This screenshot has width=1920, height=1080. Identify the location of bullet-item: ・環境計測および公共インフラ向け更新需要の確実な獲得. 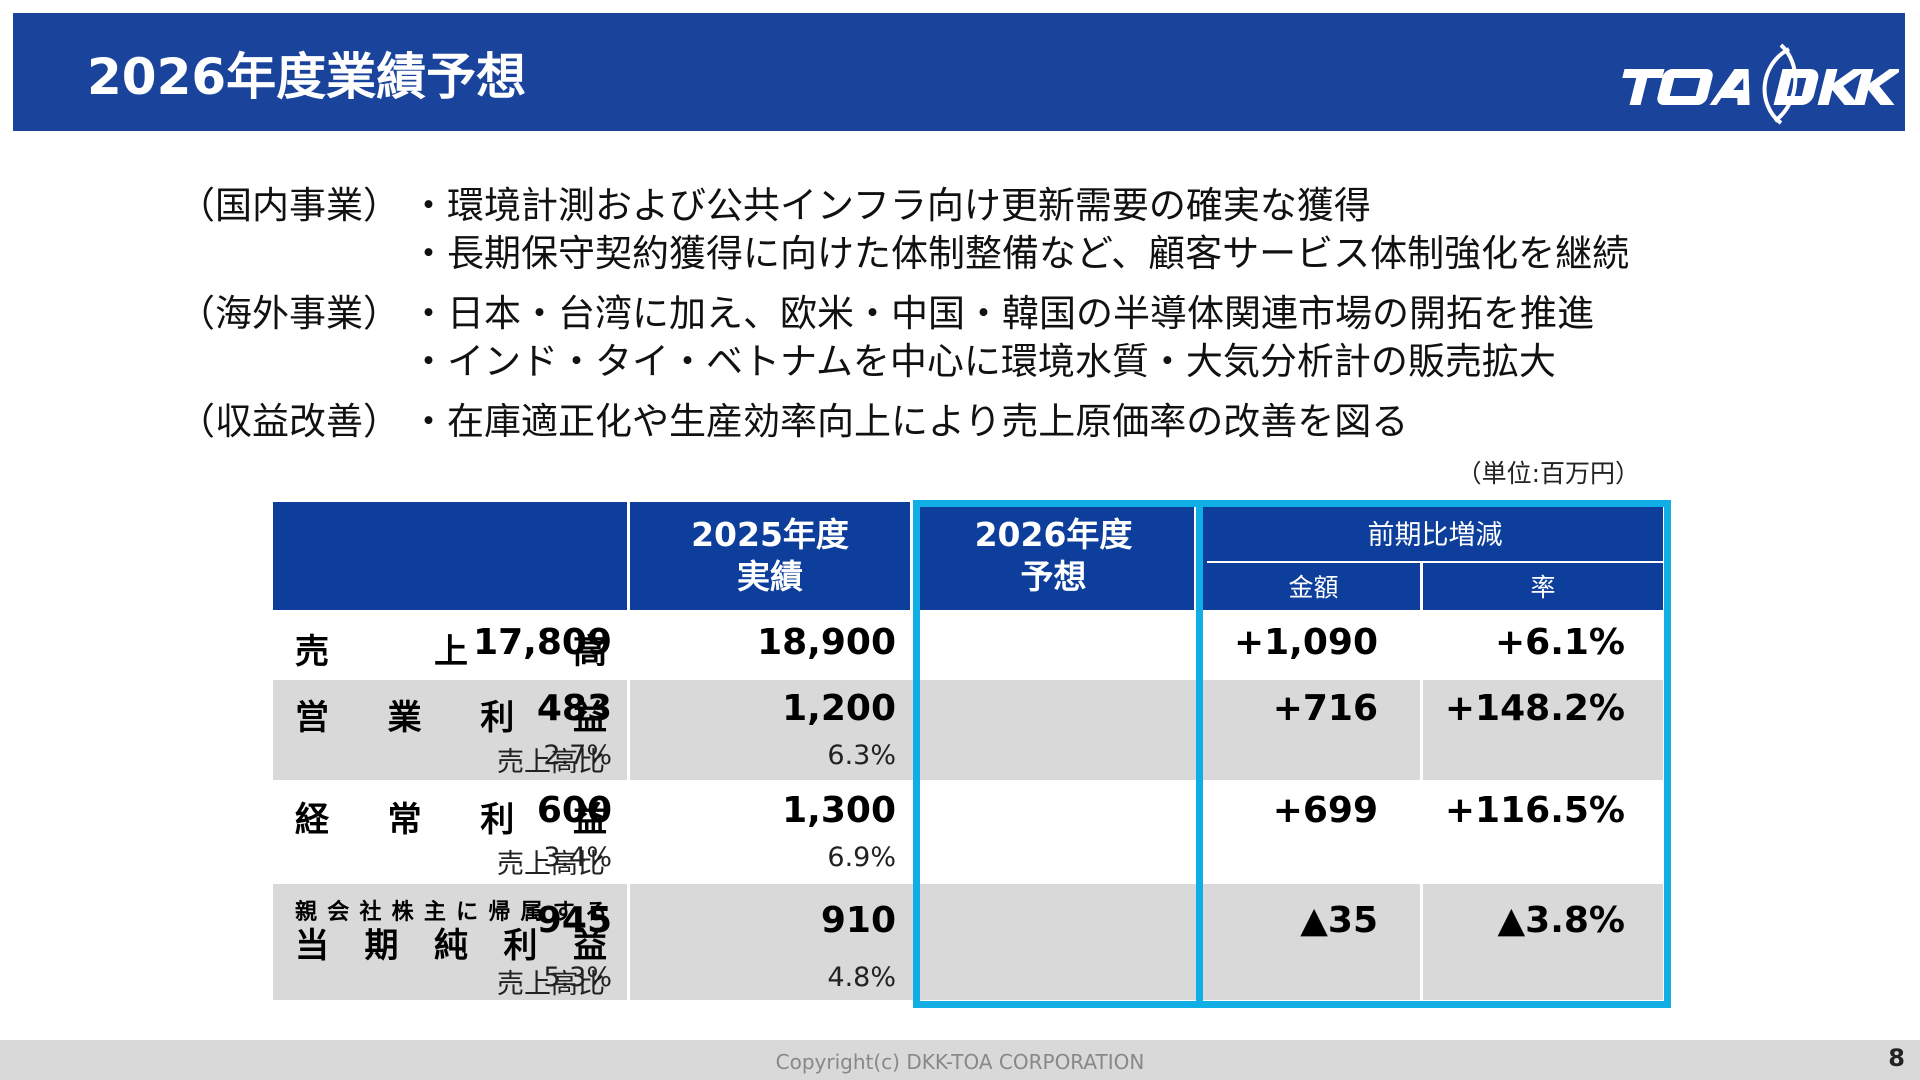
(890, 205).